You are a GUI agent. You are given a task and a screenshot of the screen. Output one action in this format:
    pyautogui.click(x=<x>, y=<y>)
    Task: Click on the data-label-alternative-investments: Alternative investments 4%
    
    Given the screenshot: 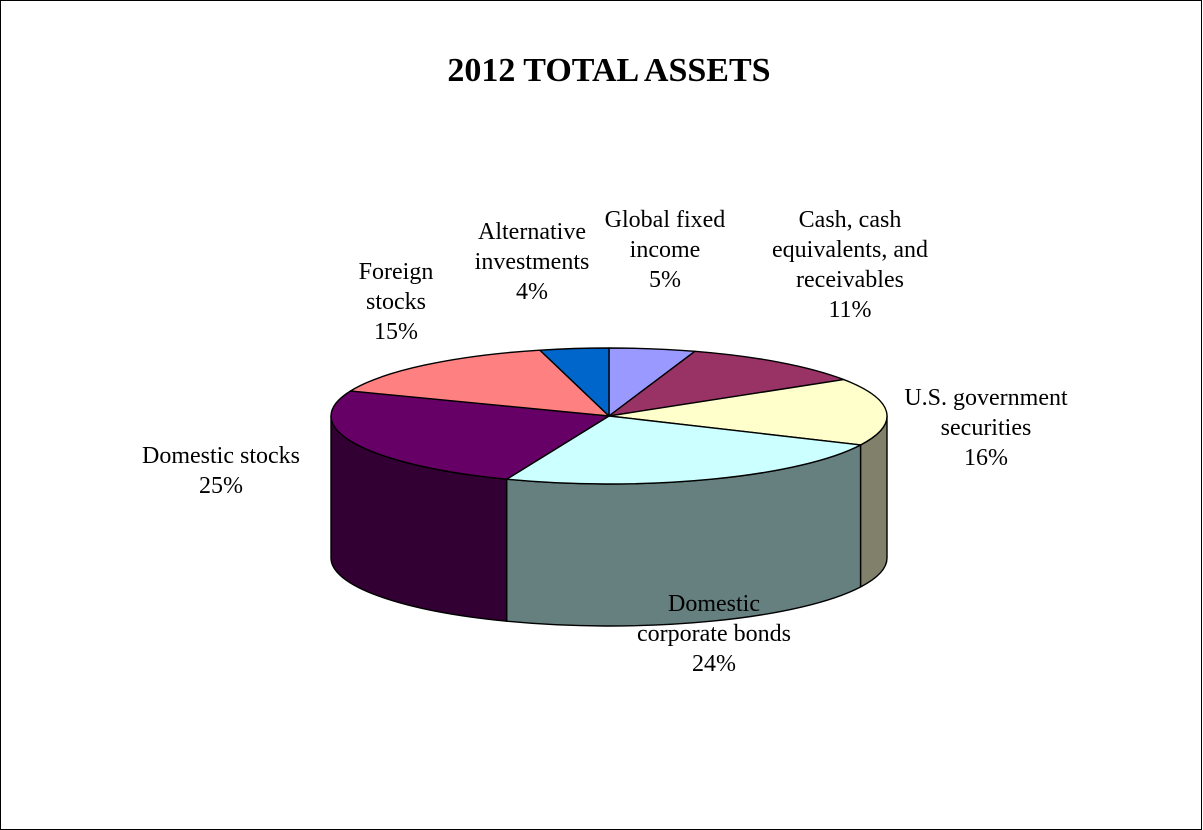 What is the action you would take?
    pyautogui.click(x=532, y=262)
    